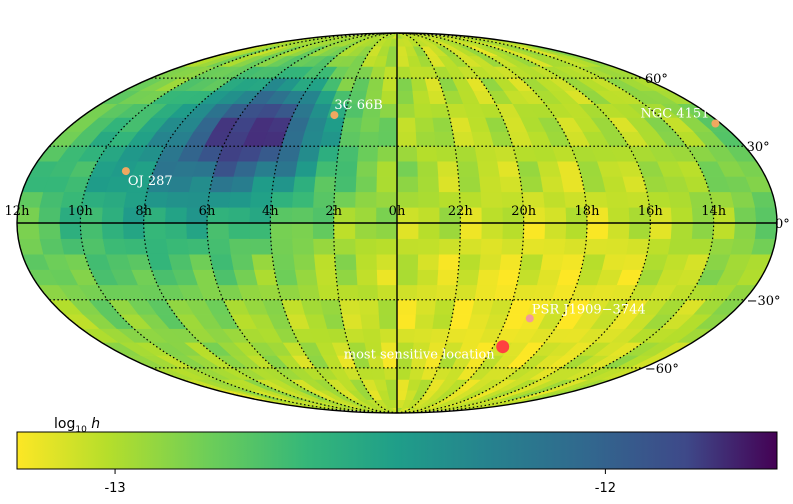  Describe the element at coordinates (588, 211) in the screenshot. I see `ra-tick-label: 18h` at that location.